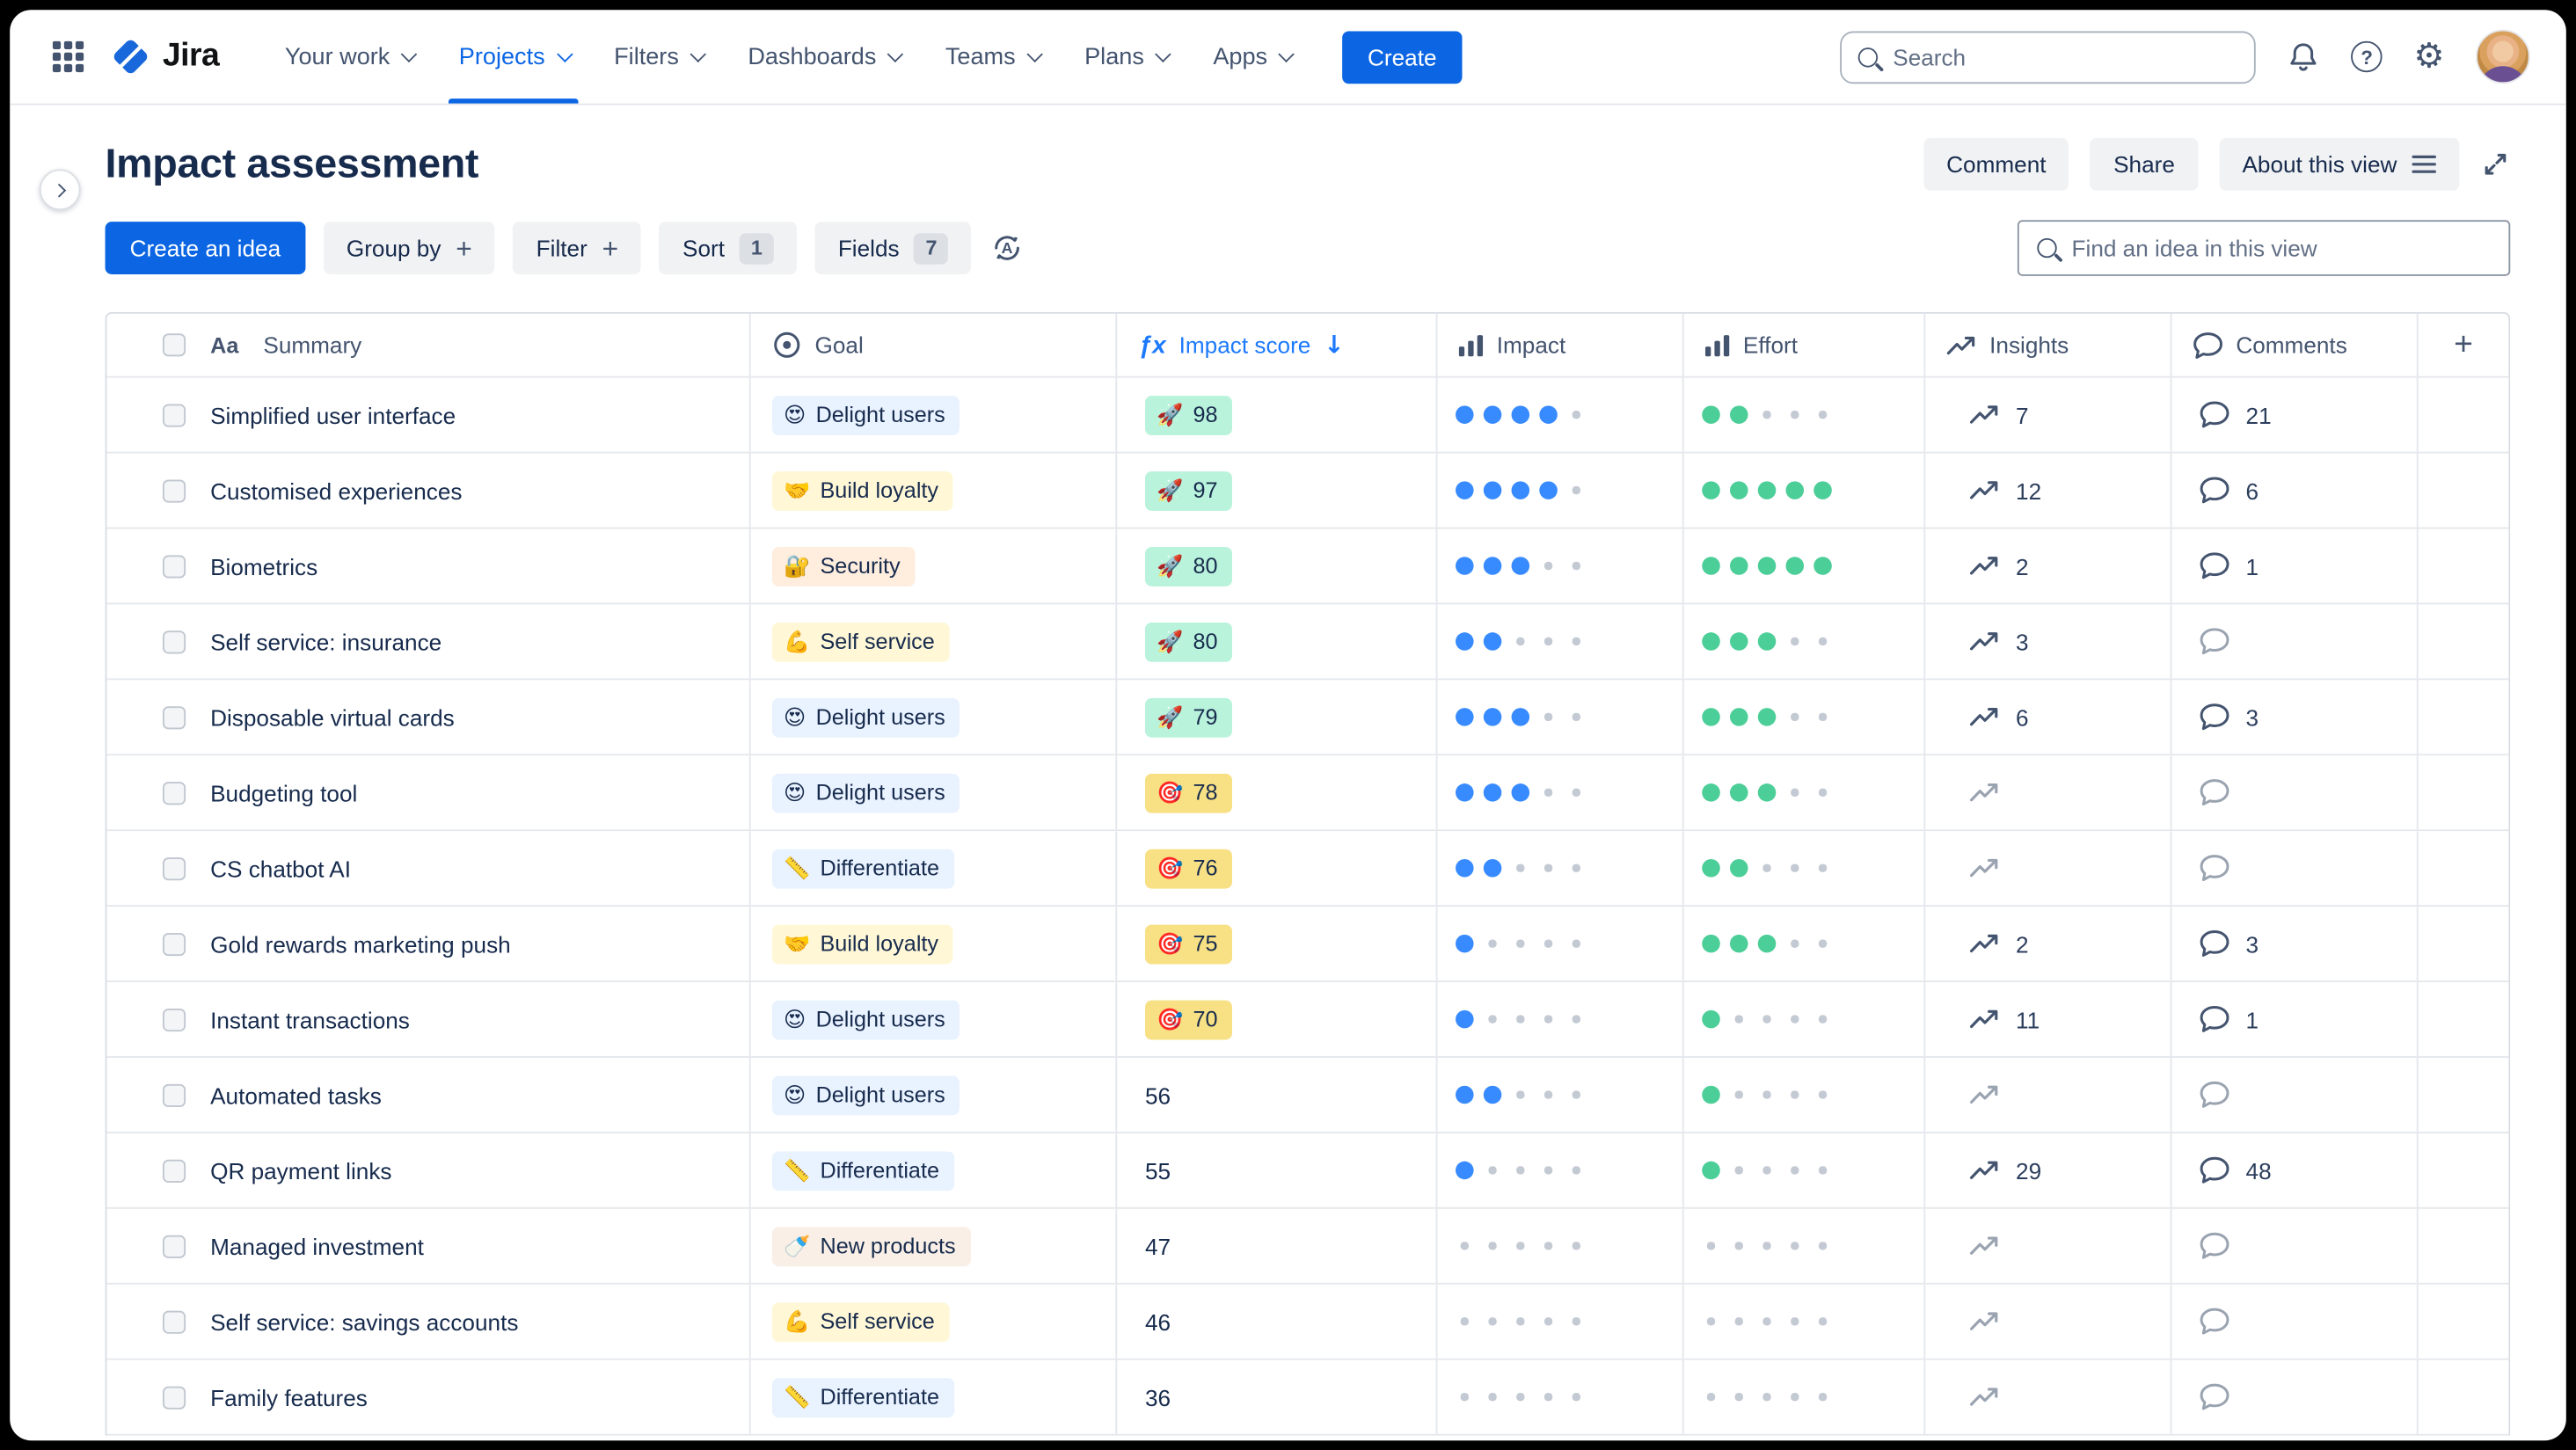 The image size is (2576, 1450). What do you see at coordinates (2295, 1020) in the screenshot?
I see `comments-cell: 1` at bounding box center [2295, 1020].